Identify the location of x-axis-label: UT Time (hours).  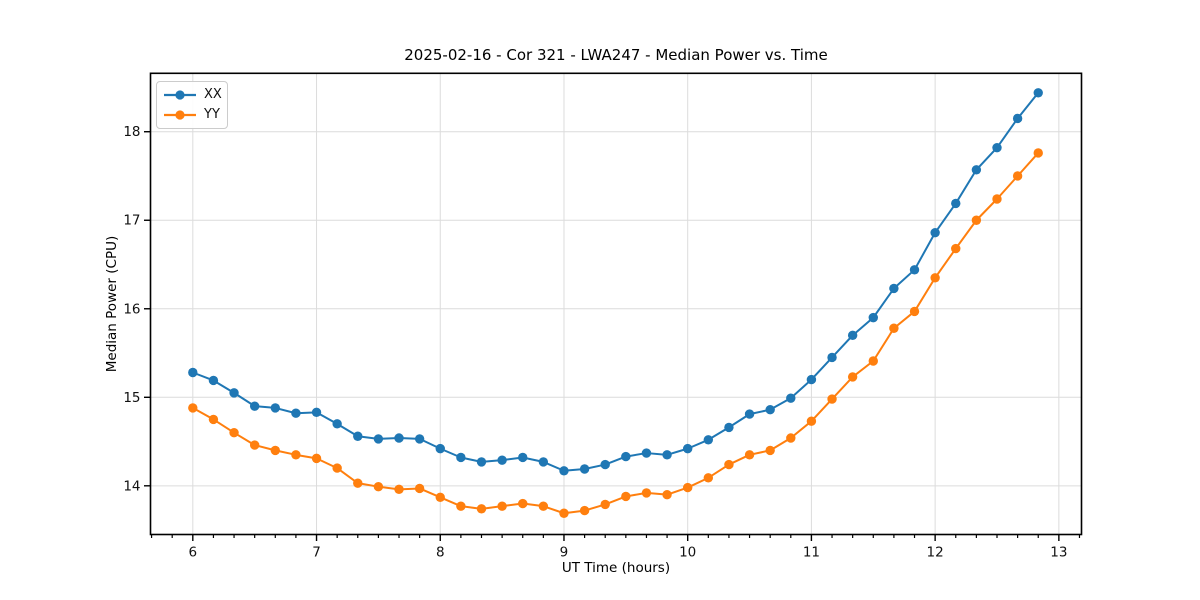
(616, 568).